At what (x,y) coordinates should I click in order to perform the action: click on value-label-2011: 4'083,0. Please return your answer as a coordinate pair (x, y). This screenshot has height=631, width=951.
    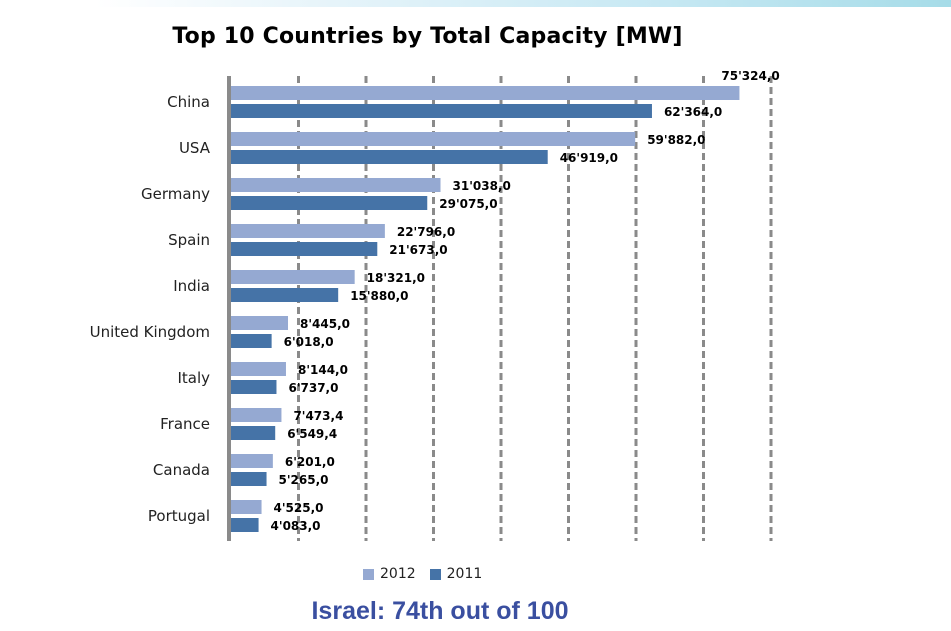
    Looking at the image, I should click on (296, 526).